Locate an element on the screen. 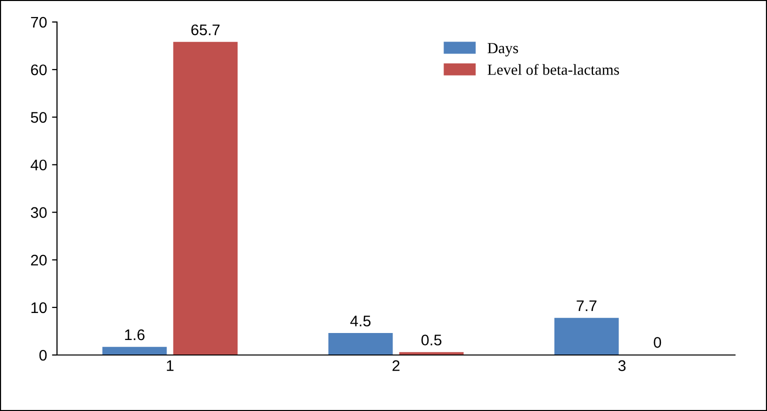 The height and width of the screenshot is (411, 767). x-tick-label: 3 is located at coordinates (622, 366).